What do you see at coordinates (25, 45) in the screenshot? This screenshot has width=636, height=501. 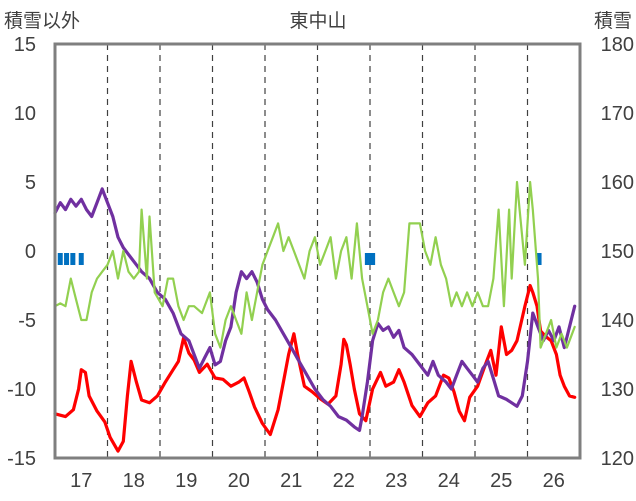 I see `y-left-tick-label: 15` at bounding box center [25, 45].